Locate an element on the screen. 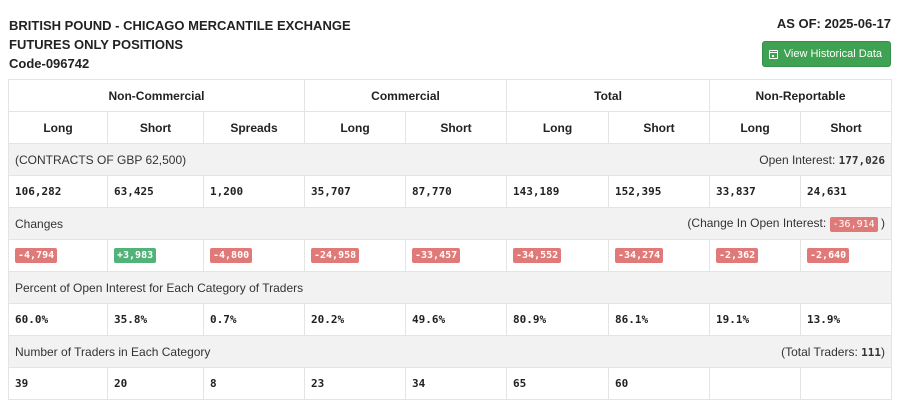 Image resolution: width=900 pixels, height=400 pixels. position-value: 106,282 is located at coordinates (58, 191).